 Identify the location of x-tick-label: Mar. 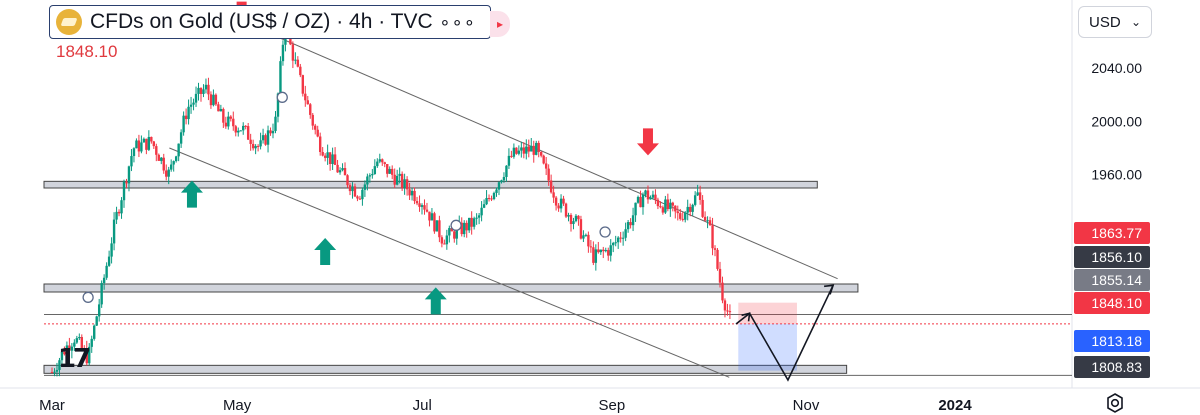
(52, 405).